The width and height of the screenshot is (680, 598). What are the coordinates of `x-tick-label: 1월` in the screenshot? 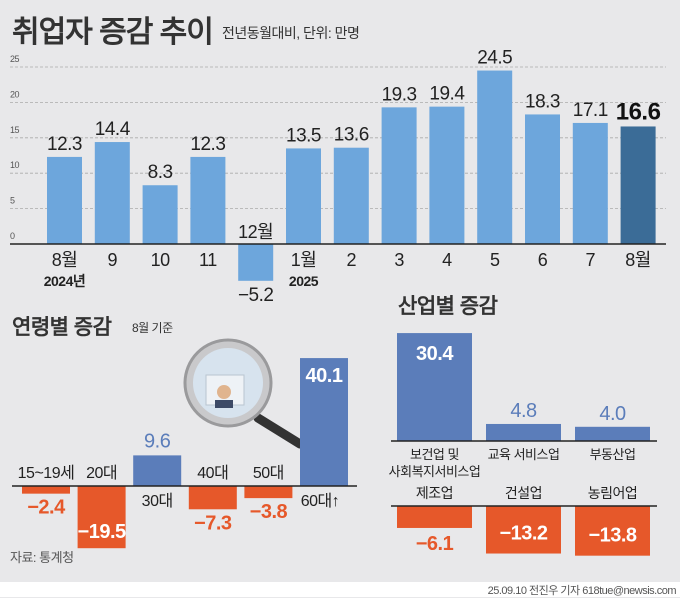 It's located at (304, 260).